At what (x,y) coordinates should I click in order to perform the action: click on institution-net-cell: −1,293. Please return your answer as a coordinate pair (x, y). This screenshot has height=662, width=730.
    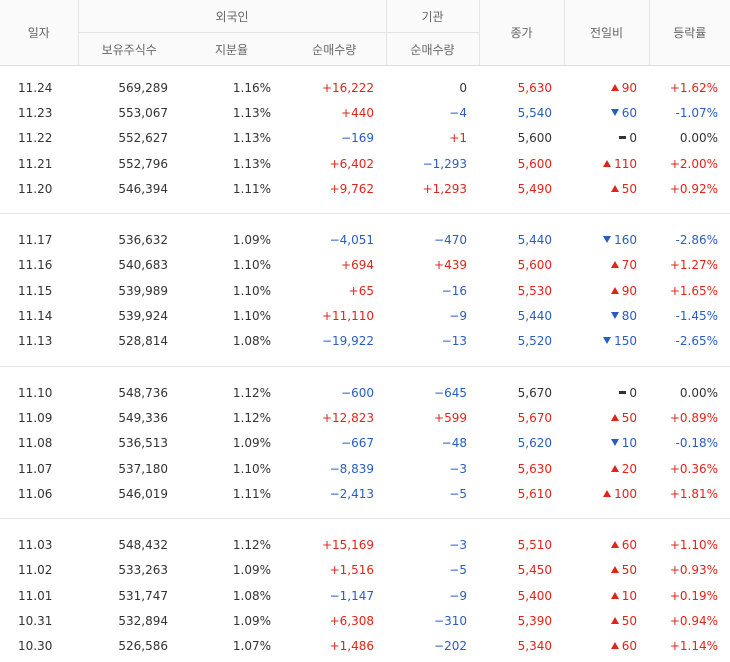
    Looking at the image, I should click on (444, 163).